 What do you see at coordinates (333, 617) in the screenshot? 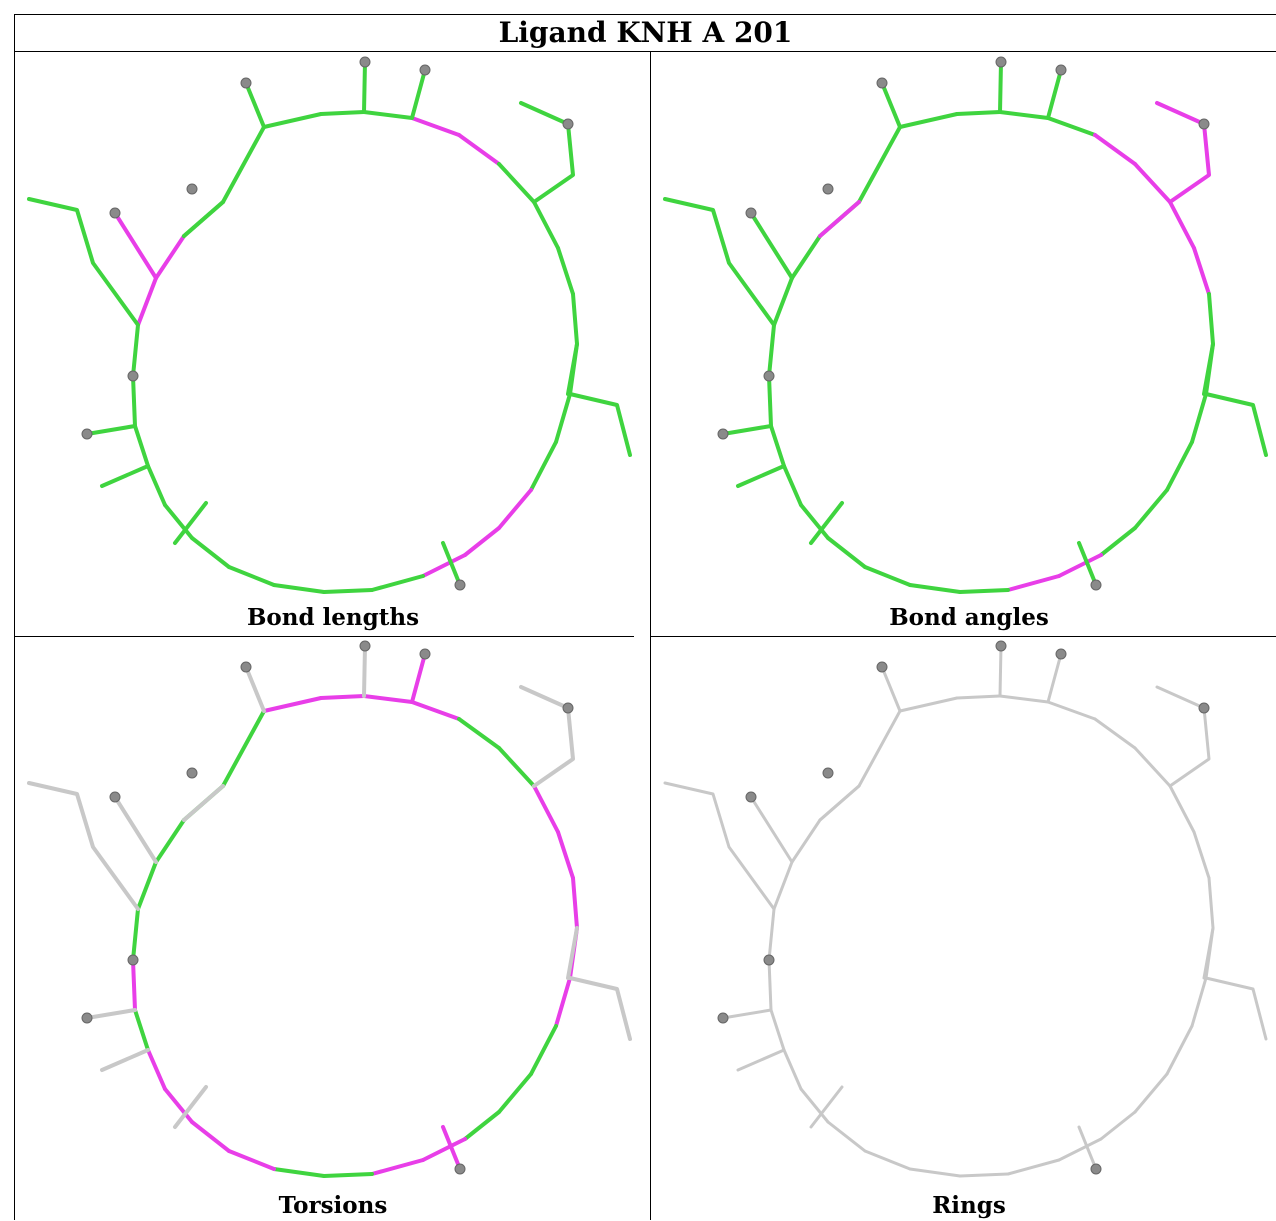
I see `caption-bond-lengths: Bond lengths` at bounding box center [333, 617].